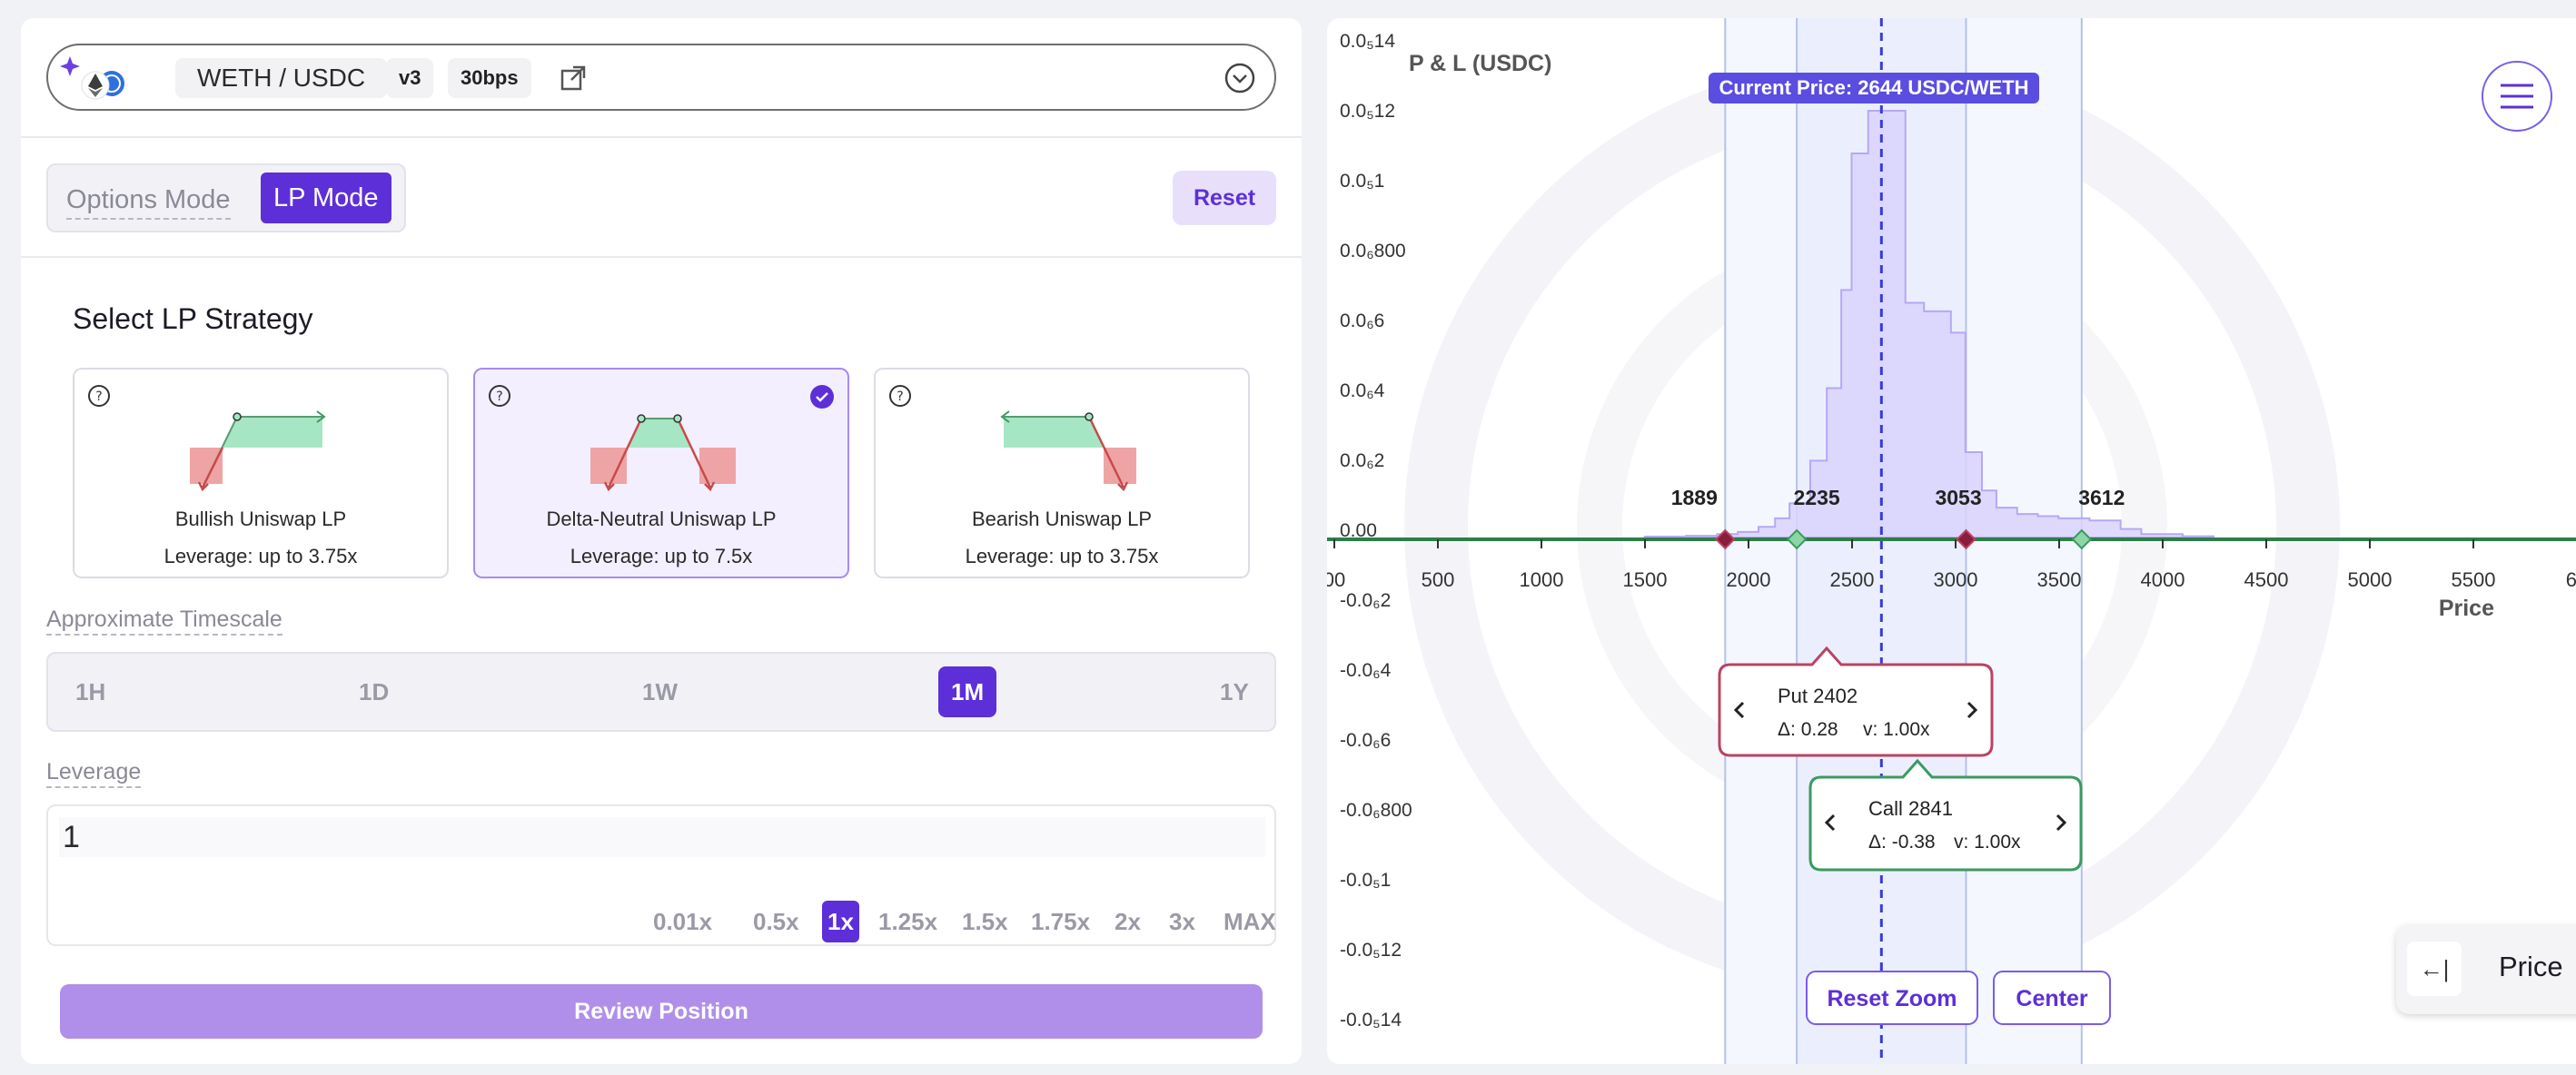 This screenshot has width=2576, height=1075. What do you see at coordinates (573, 78) in the screenshot?
I see `external-link-icon` at bounding box center [573, 78].